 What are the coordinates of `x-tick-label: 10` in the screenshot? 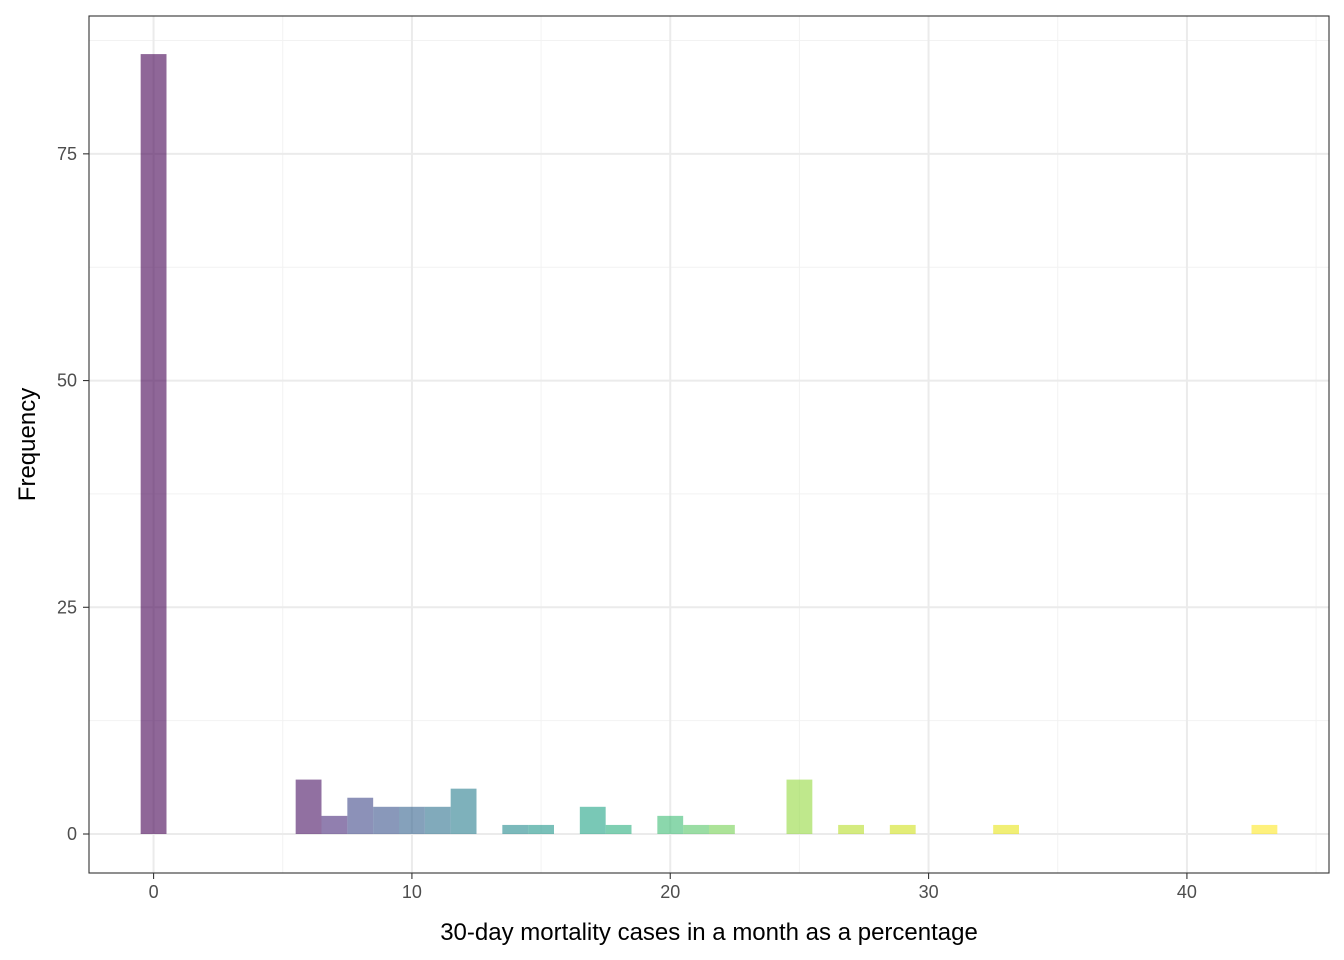 It's located at (412, 892).